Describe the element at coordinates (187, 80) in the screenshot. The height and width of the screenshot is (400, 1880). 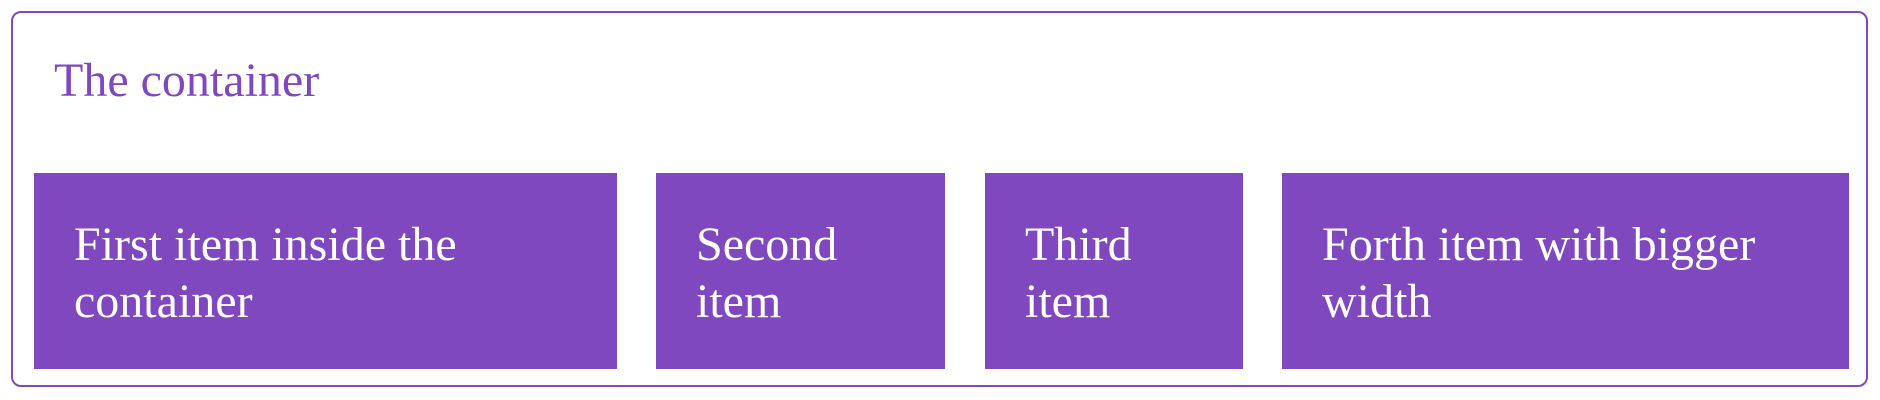
I see `container-title: The container` at that location.